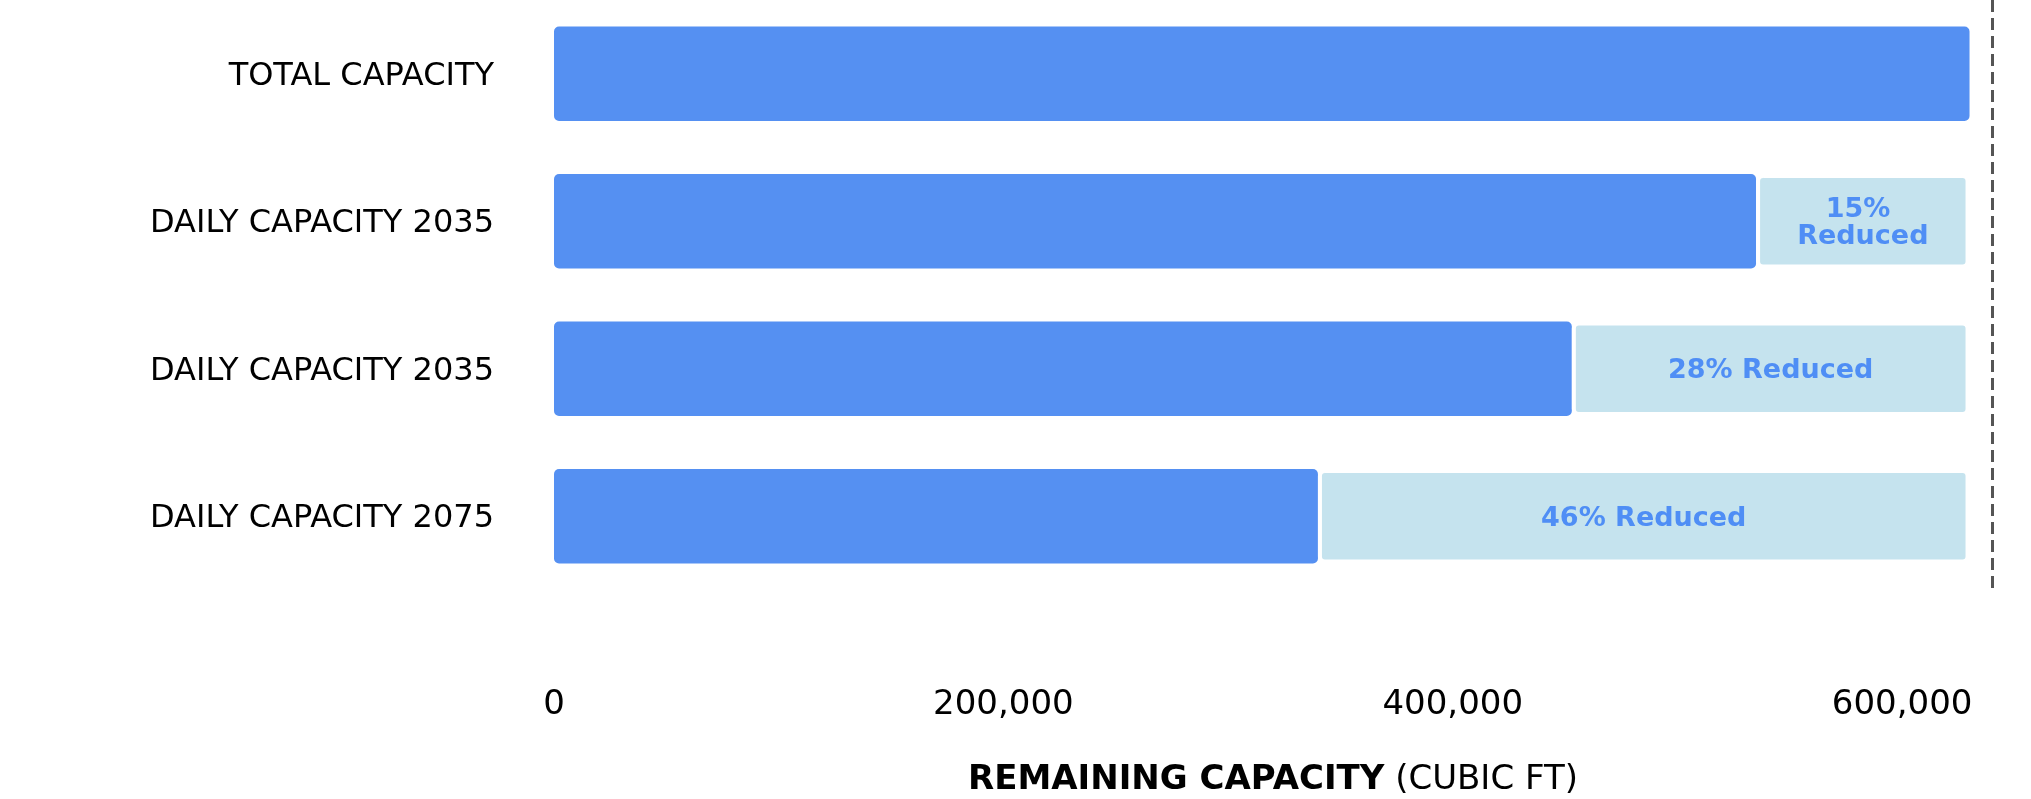 The width and height of the screenshot is (2031, 799). What do you see at coordinates (1453, 702) in the screenshot?
I see `x-tick-label: 400,000` at bounding box center [1453, 702].